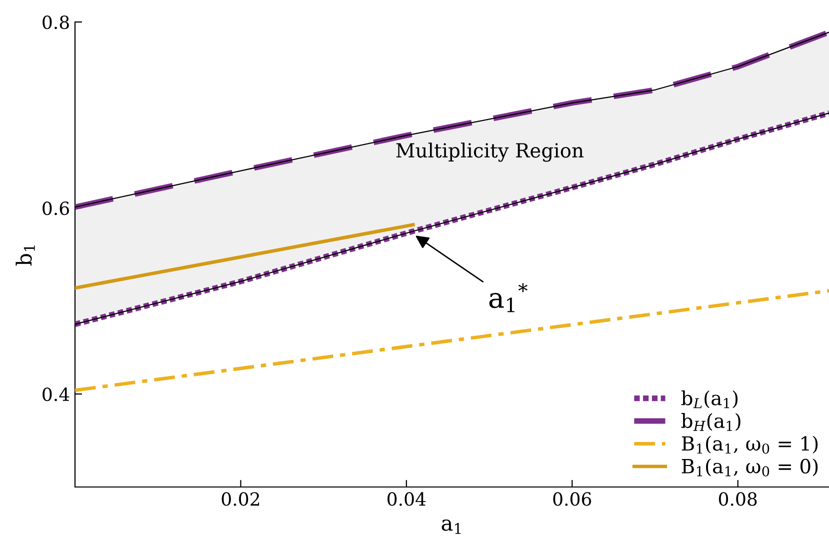 The height and width of the screenshot is (550, 829). What do you see at coordinates (710, 422) in the screenshot?
I see `legend-label: b$_{H}$(a$_{1}$)` at bounding box center [710, 422].